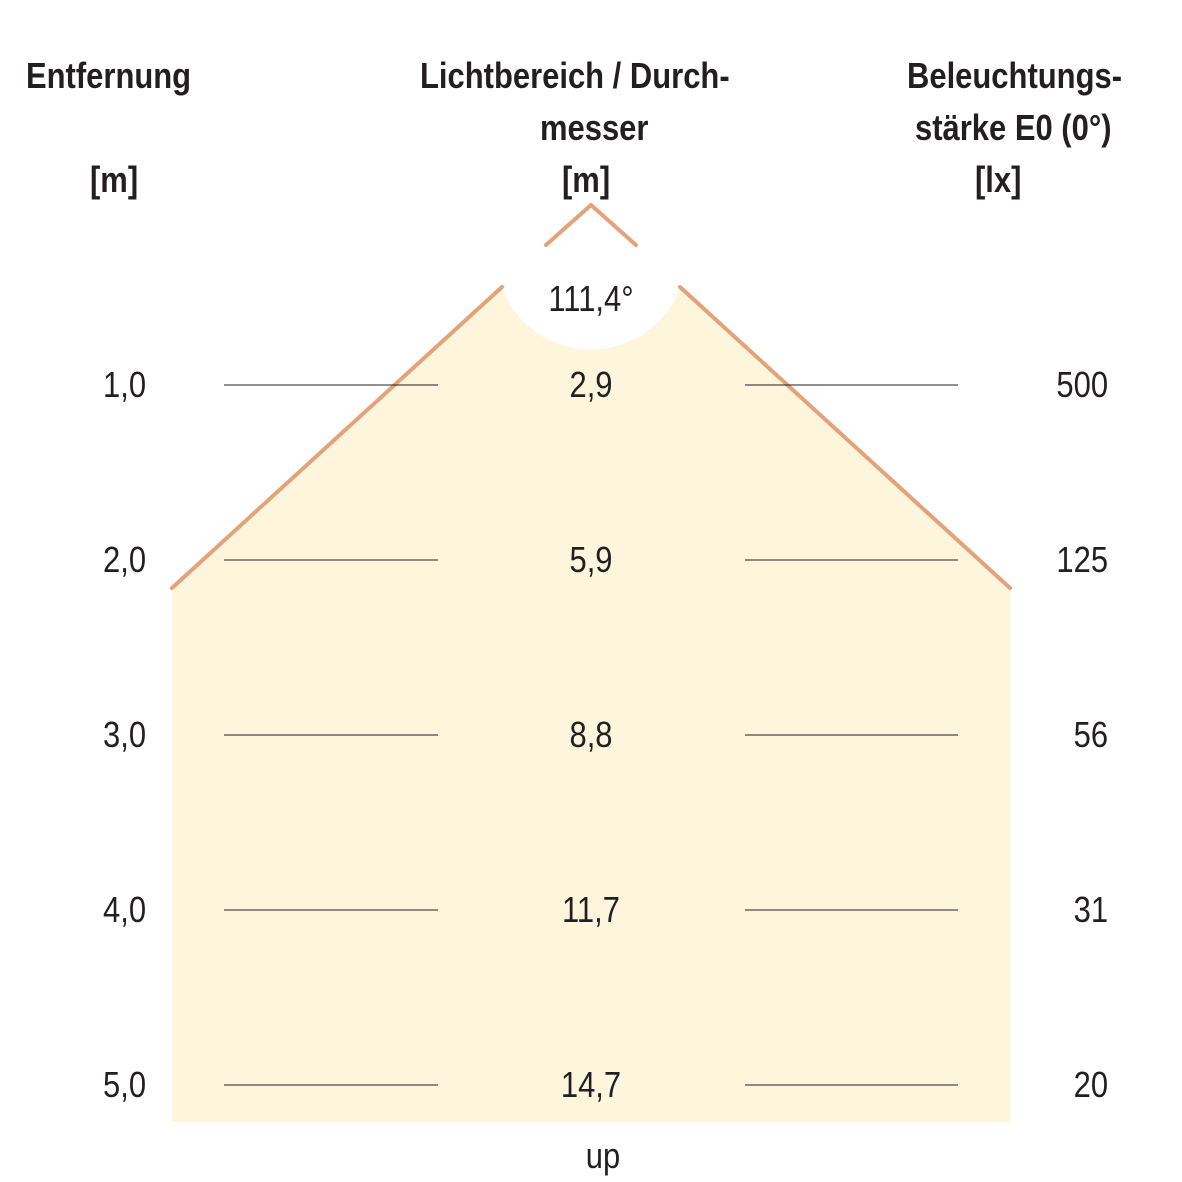 This screenshot has width=1182, height=1182. Describe the element at coordinates (124, 734) in the screenshot. I see `distance-value: 3,0` at that location.